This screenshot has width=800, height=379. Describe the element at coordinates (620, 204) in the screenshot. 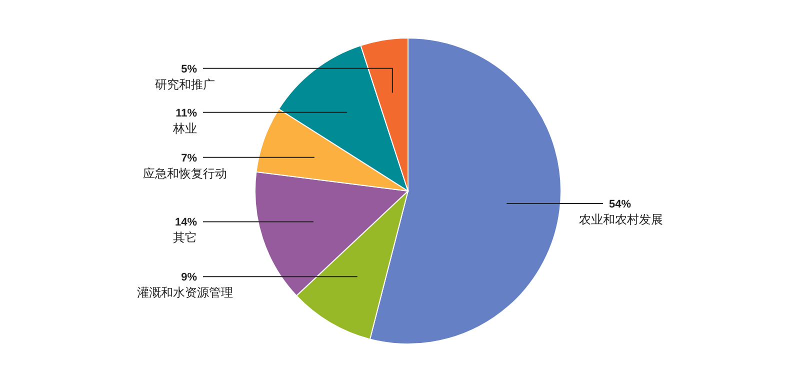

I see `data-label: 54%` at that location.